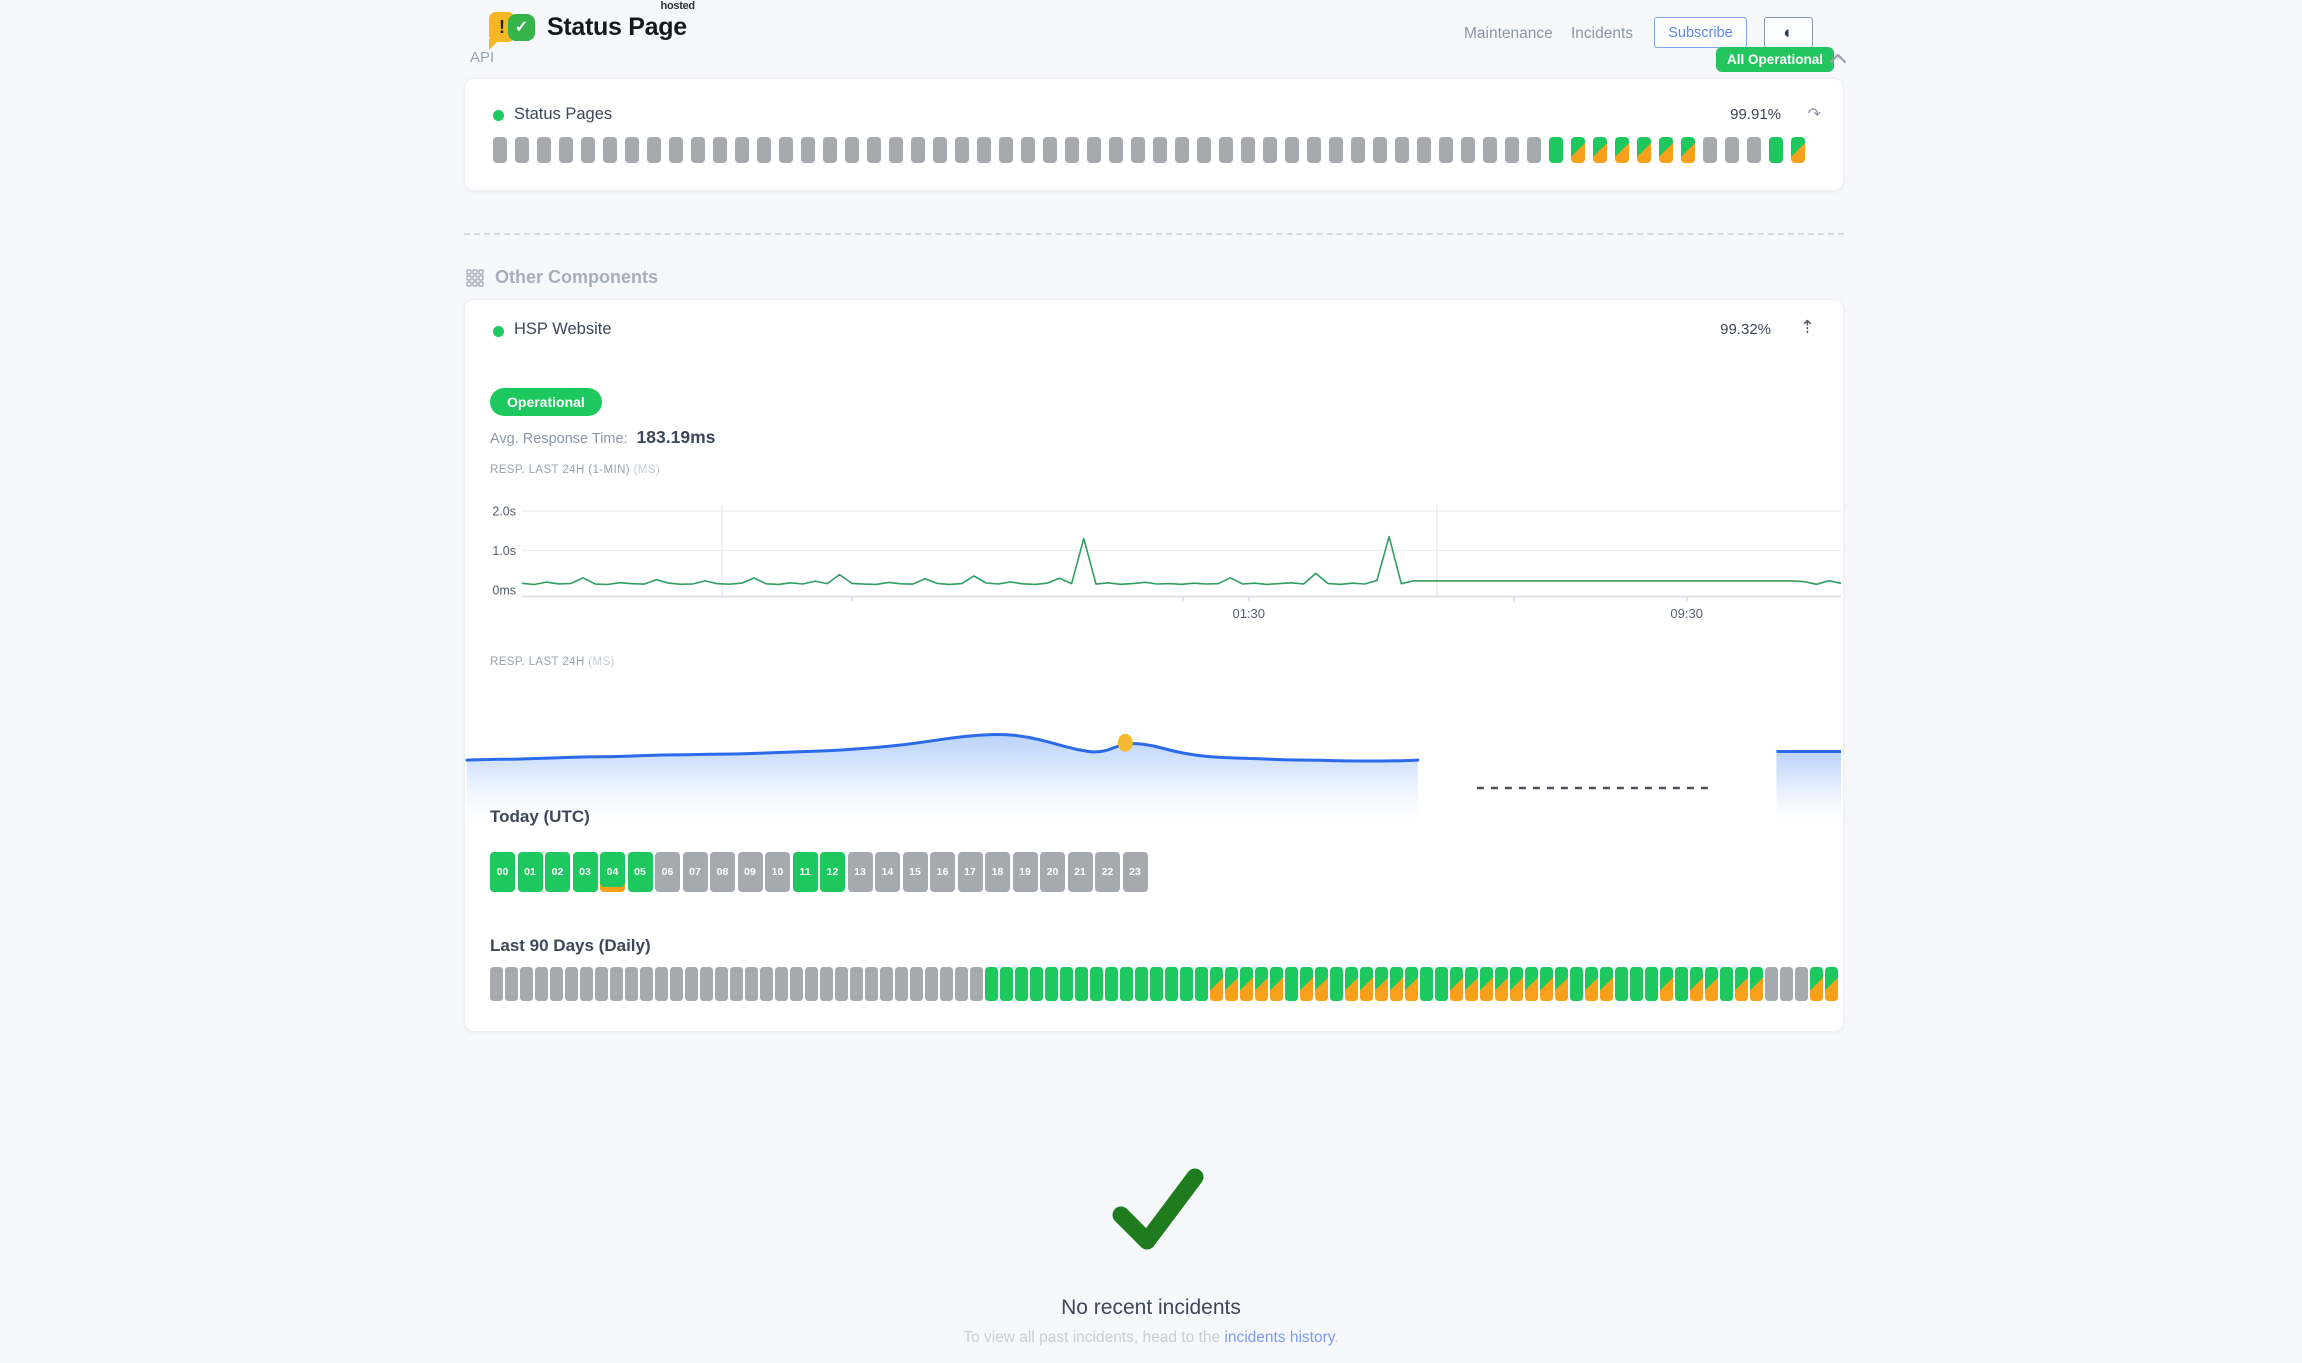 The width and height of the screenshot is (2302, 1363). What do you see at coordinates (1788, 32) in the screenshot?
I see `theme-toggle-button: ◐` at bounding box center [1788, 32].